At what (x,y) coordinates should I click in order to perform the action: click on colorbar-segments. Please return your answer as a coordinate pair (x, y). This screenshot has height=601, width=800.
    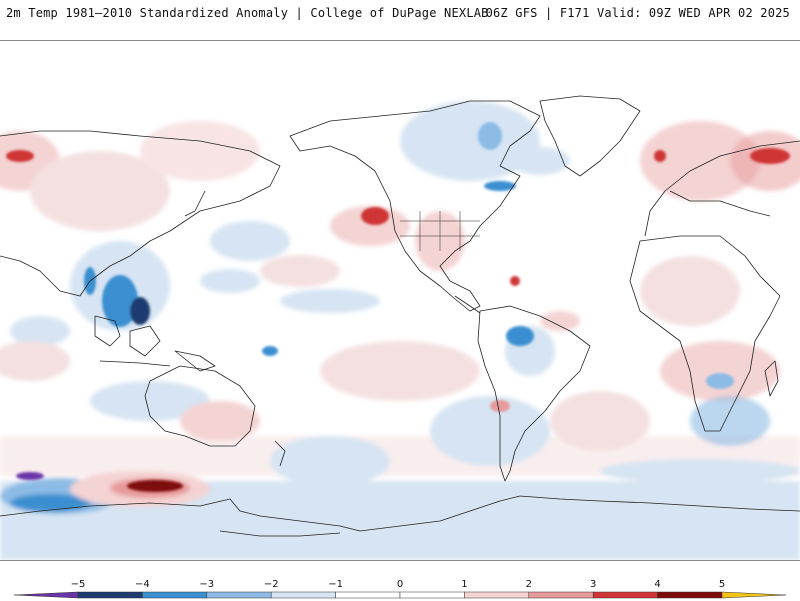
    Looking at the image, I should click on (400, 595).